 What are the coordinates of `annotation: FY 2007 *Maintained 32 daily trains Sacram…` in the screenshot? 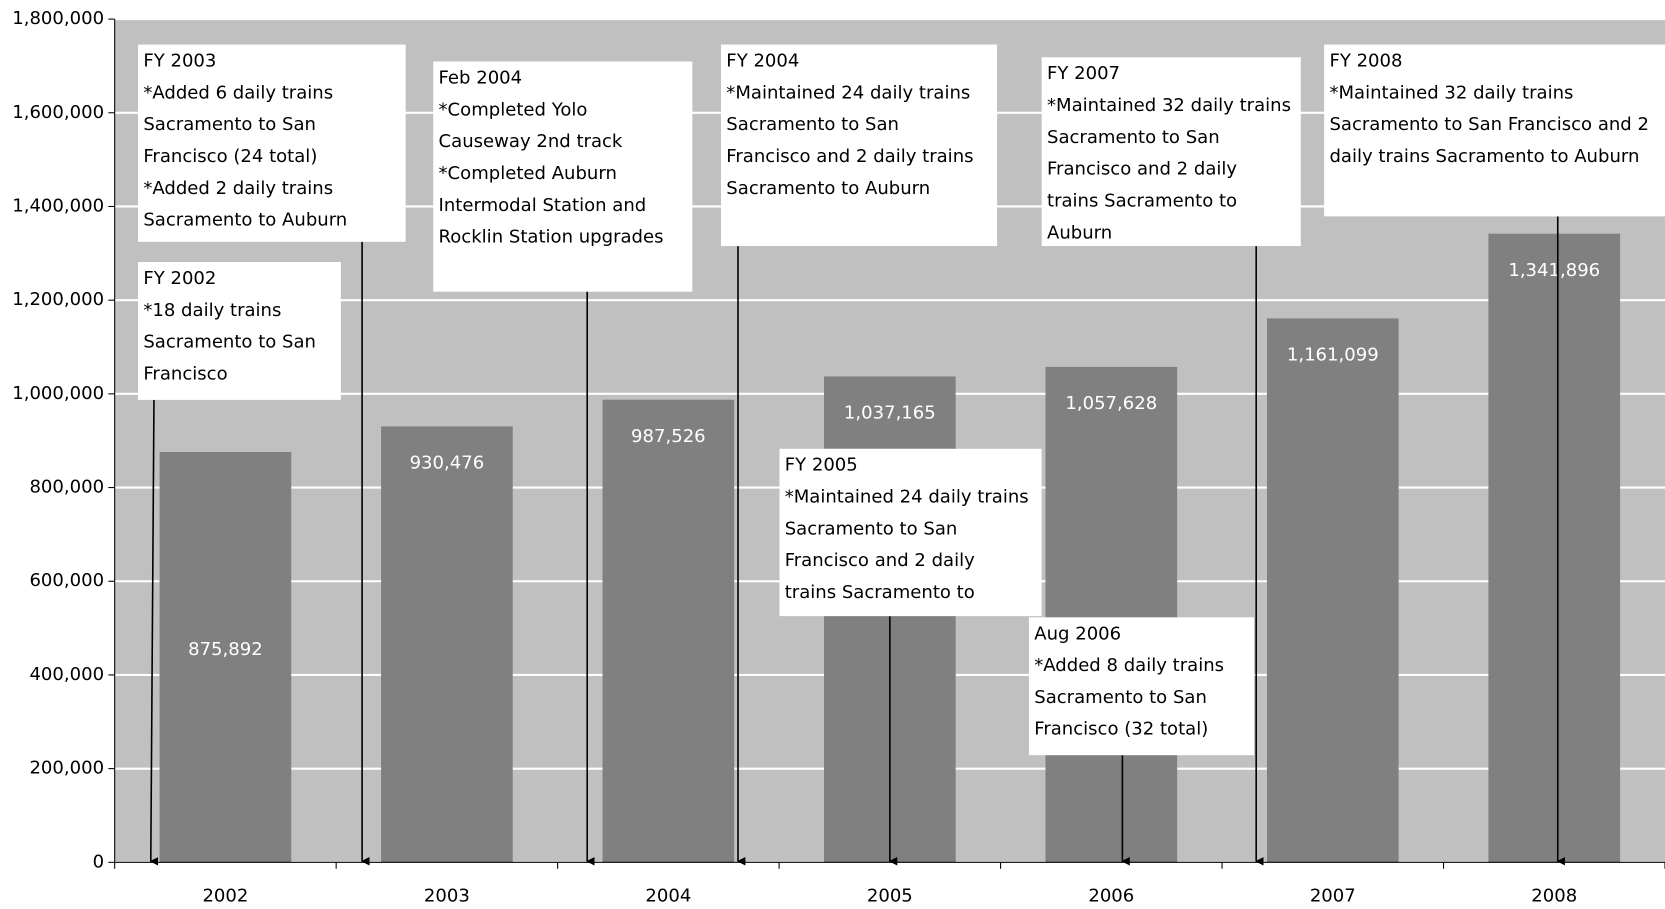 It's located at (1171, 152).